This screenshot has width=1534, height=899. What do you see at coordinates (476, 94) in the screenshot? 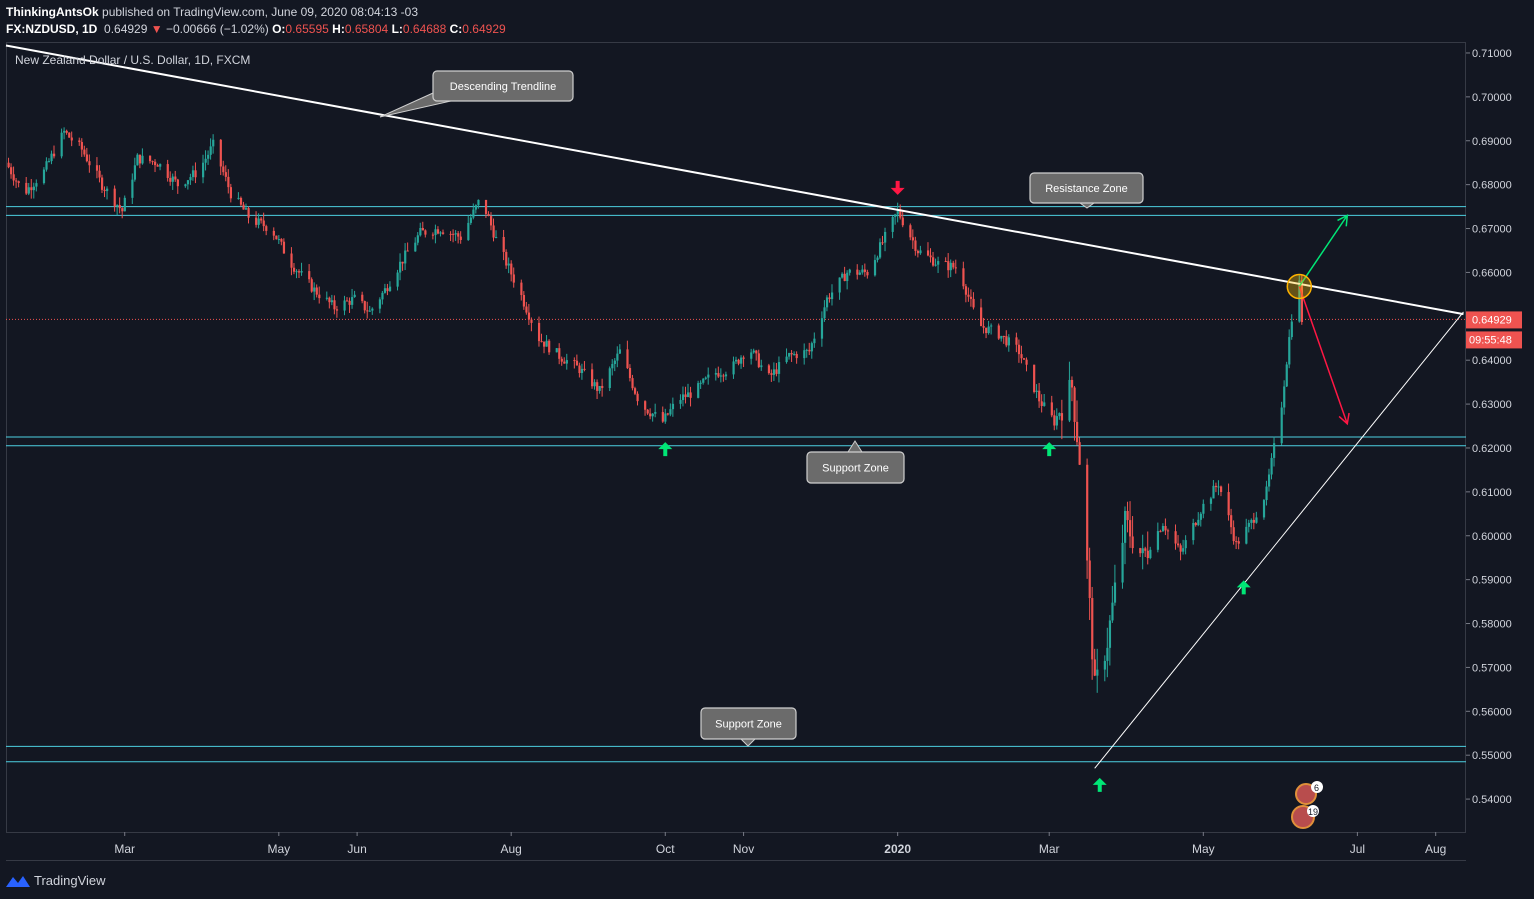
I see `annotation-callout: Descending Trendline` at bounding box center [476, 94].